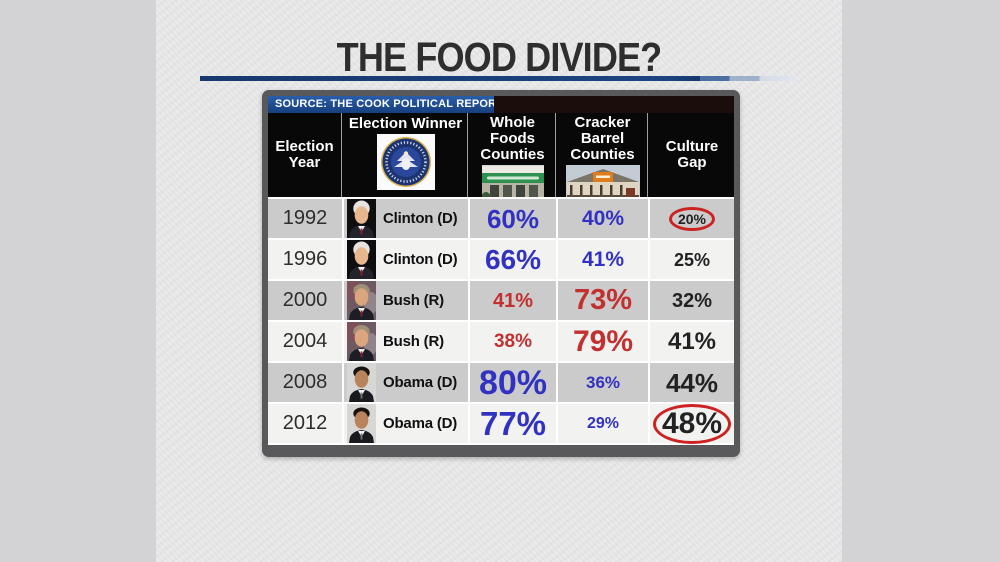 The height and width of the screenshot is (562, 1000). I want to click on election-year-cell: 2004, so click(305, 341).